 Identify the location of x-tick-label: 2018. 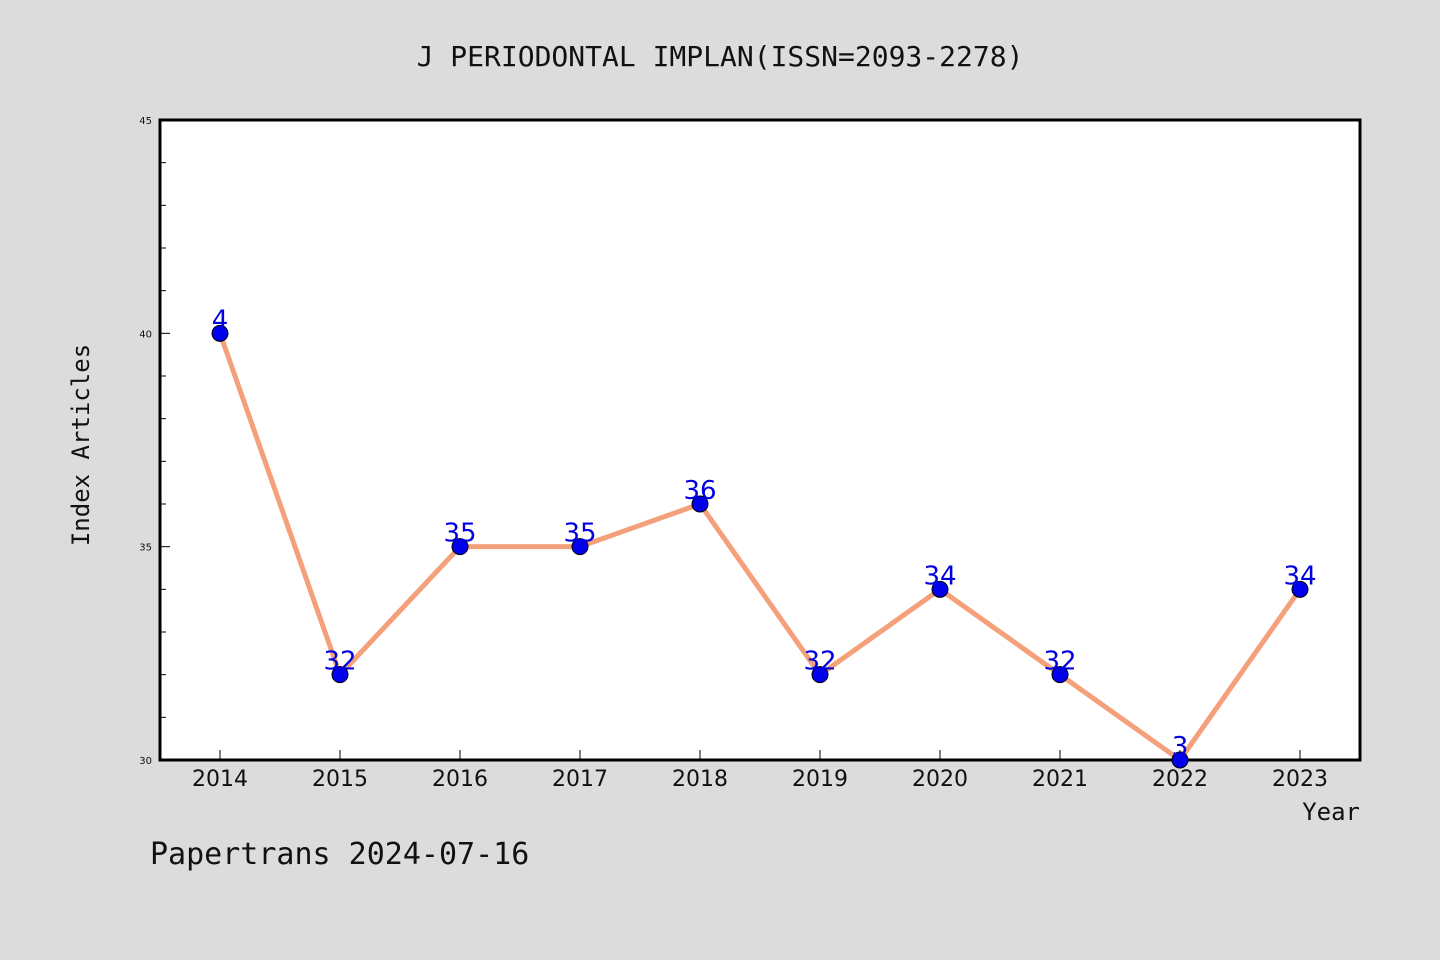
(700, 779).